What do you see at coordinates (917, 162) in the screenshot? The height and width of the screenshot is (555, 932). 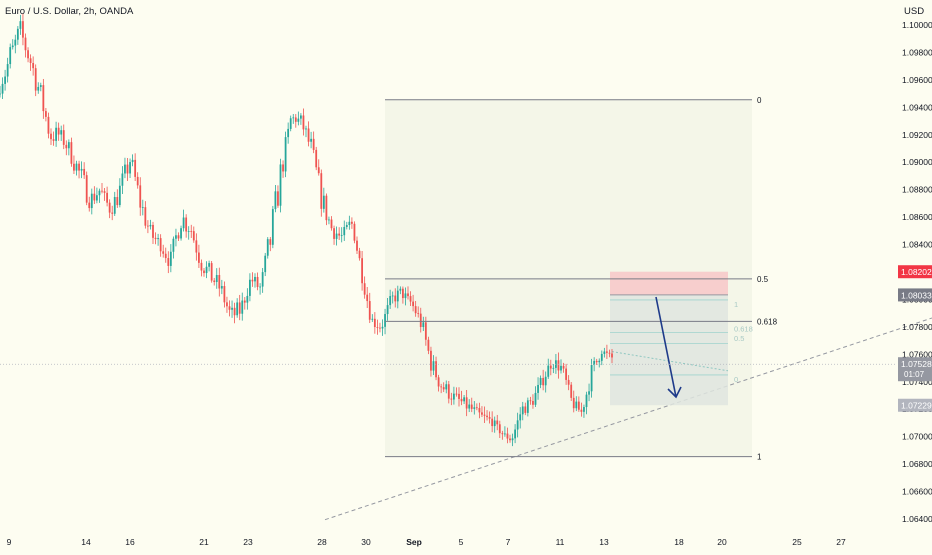 I see `price-tick-label: 1.09000` at bounding box center [917, 162].